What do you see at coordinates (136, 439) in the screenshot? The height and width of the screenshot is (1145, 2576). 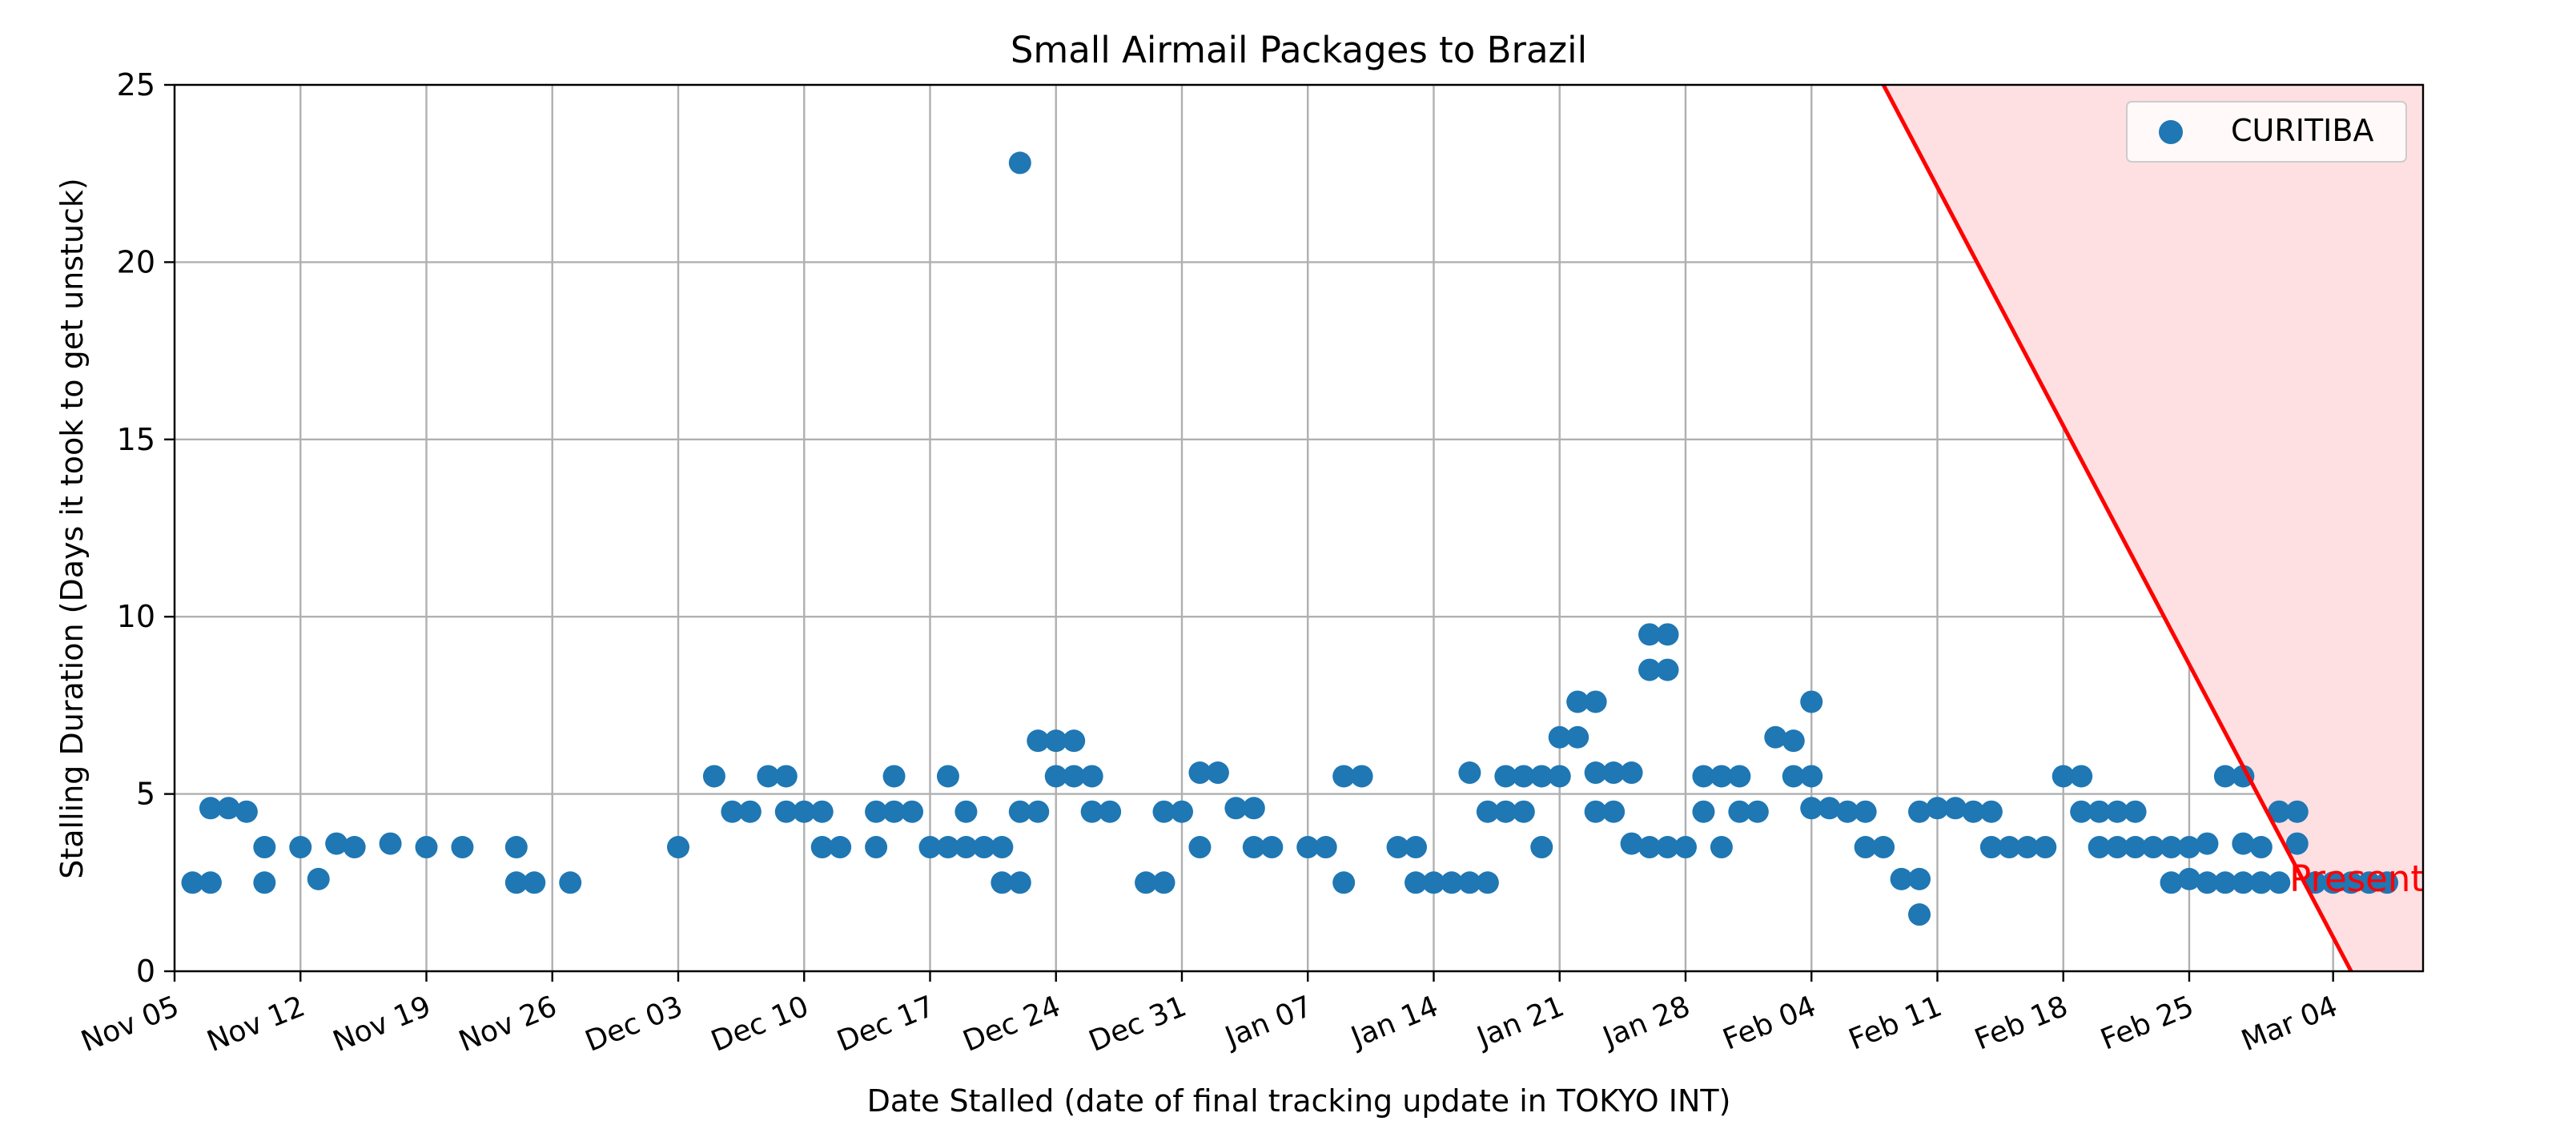 I see `y-tick-label: 15` at bounding box center [136, 439].